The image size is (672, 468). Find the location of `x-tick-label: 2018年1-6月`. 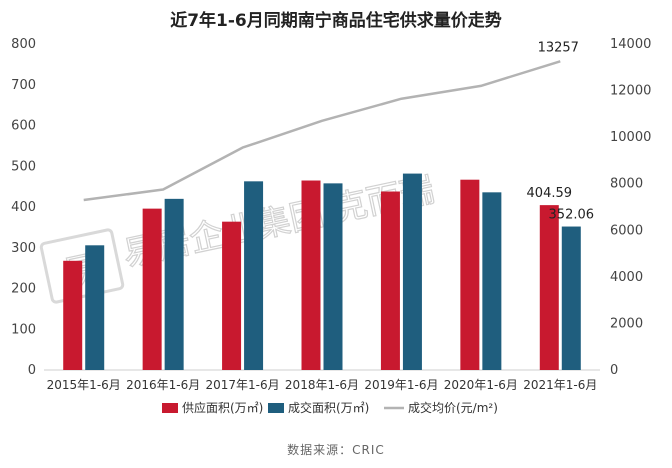

x-tick-label: 2018年1-6月 is located at coordinates (322, 385).